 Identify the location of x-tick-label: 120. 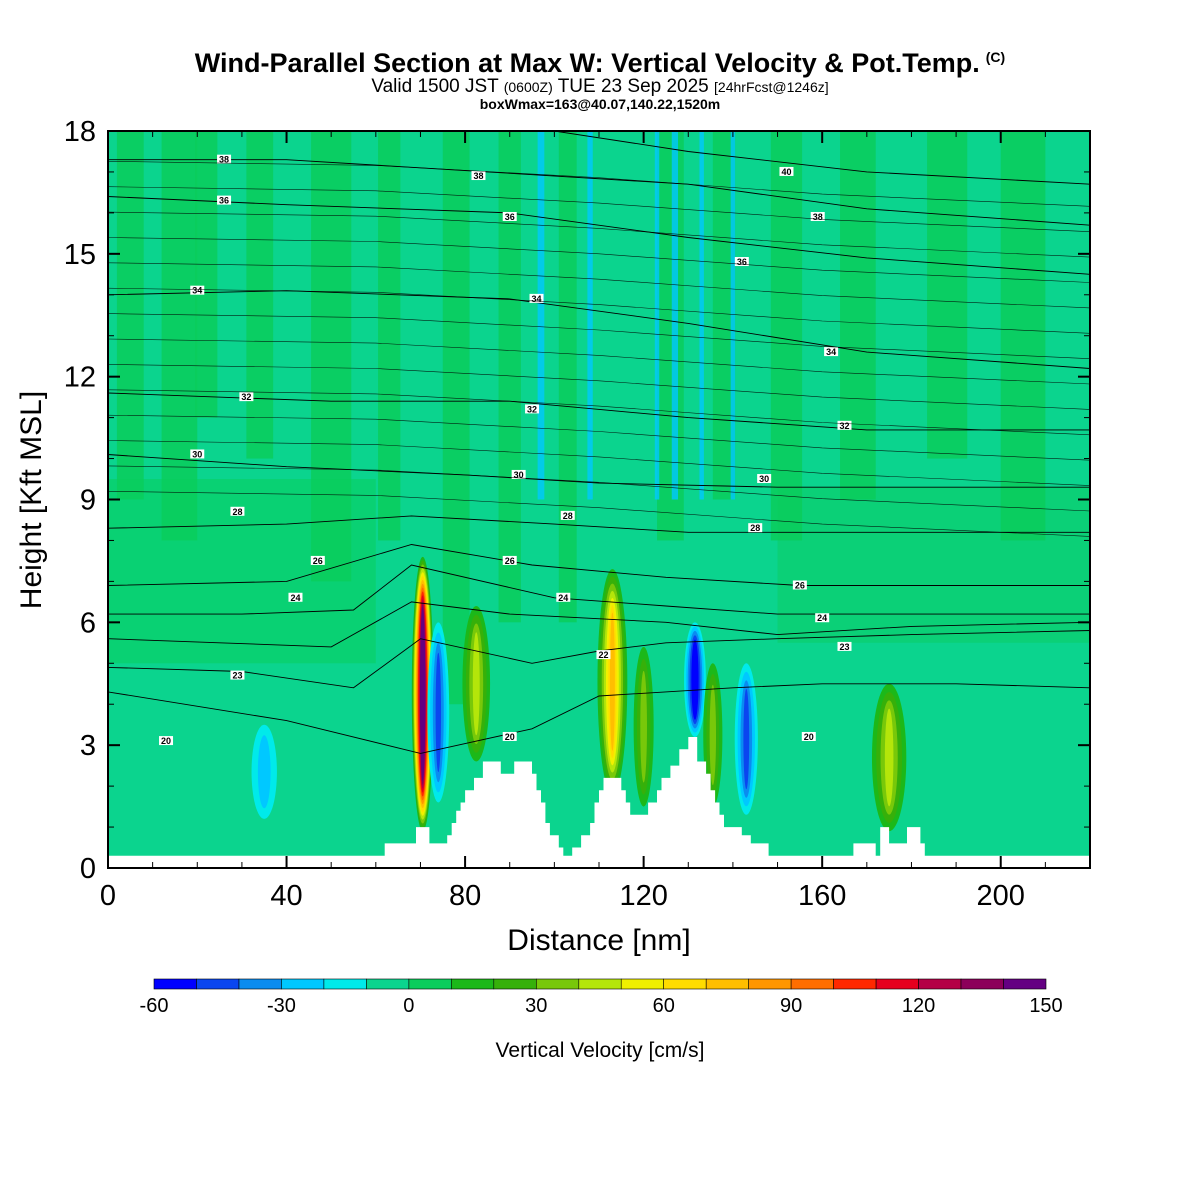
(643, 896).